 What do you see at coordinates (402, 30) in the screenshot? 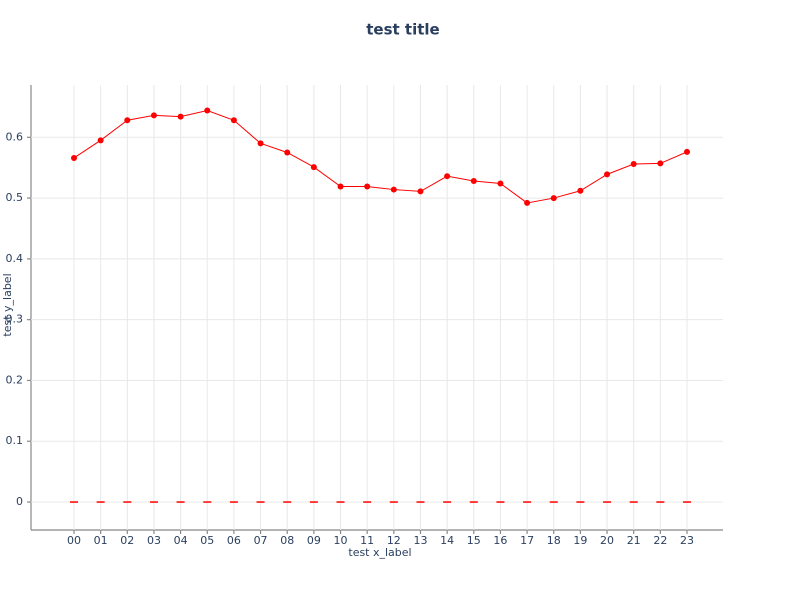
I see `chart-title: test title` at bounding box center [402, 30].